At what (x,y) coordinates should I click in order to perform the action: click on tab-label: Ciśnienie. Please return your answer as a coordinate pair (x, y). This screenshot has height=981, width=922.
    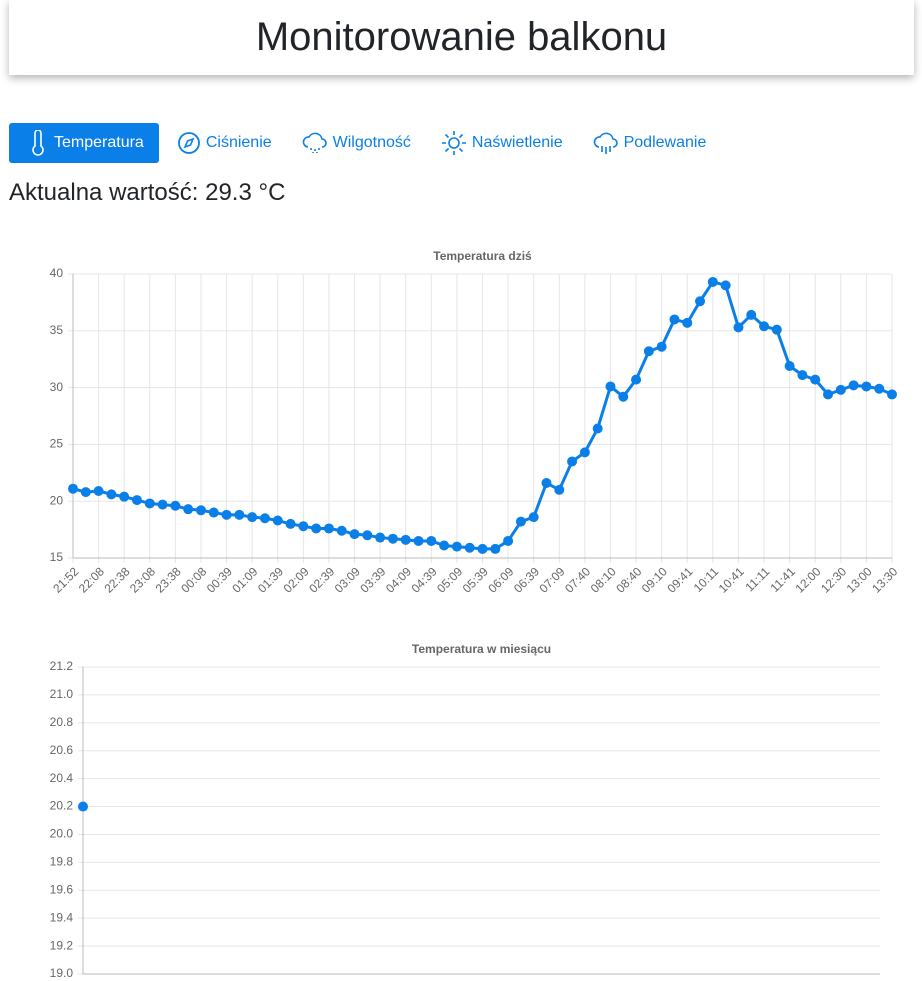
    Looking at the image, I should click on (238, 142).